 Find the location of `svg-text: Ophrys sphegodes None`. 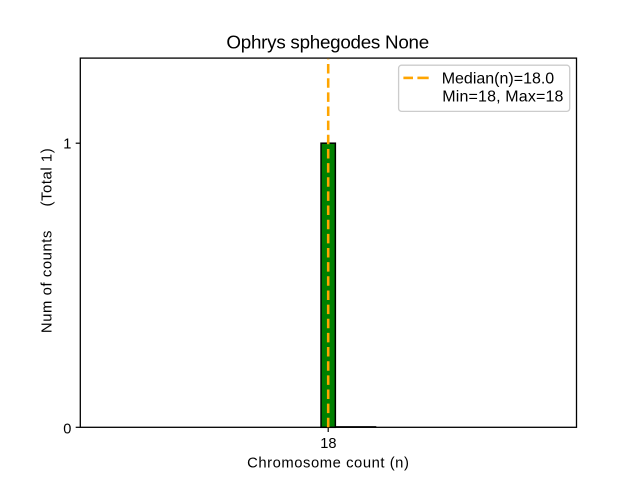

svg-text: Ophrys sphegodes None is located at coordinates (327, 42).